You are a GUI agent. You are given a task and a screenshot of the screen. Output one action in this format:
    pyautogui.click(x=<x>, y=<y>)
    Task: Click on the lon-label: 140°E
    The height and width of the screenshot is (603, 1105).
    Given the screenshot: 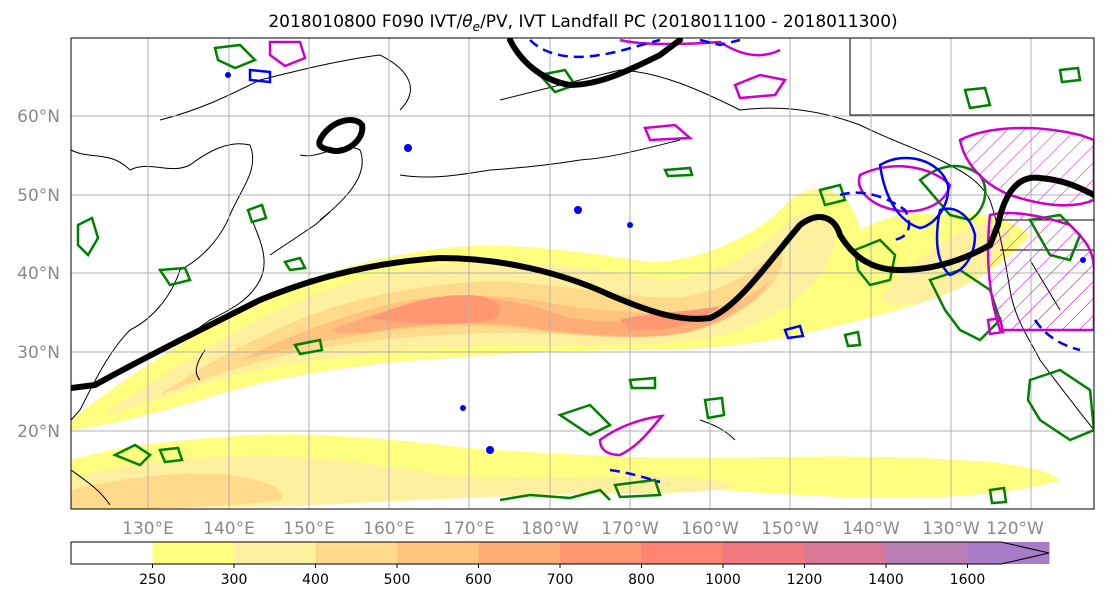 What is the action you would take?
    pyautogui.click(x=229, y=529)
    